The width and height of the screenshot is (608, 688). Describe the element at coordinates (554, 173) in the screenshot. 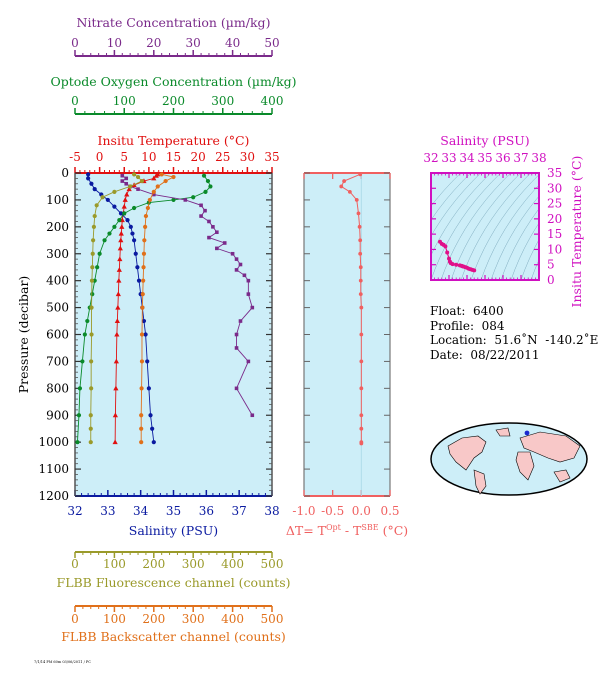

I see `ts-temperature-tick-label: 35` at that location.